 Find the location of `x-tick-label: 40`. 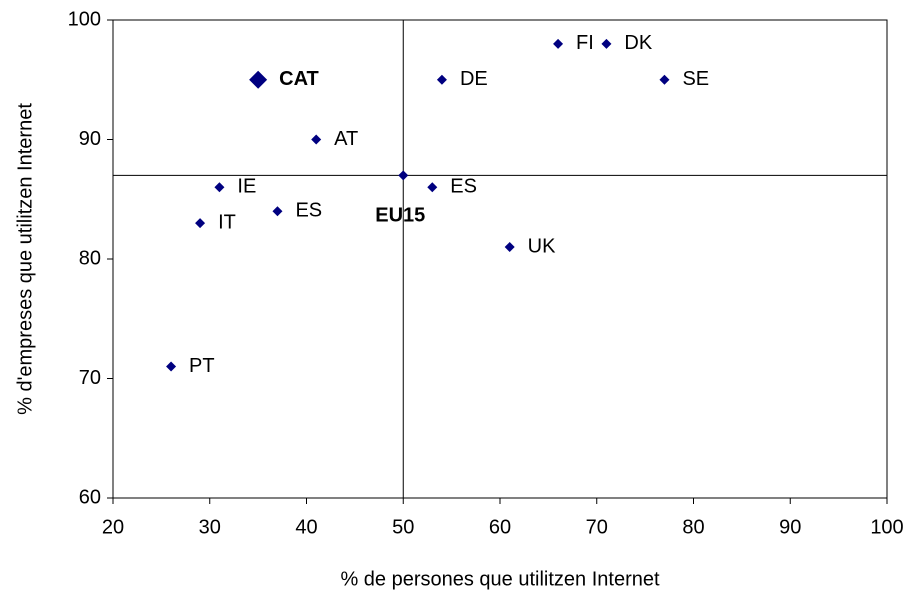

x-tick-label: 40 is located at coordinates (306, 527).